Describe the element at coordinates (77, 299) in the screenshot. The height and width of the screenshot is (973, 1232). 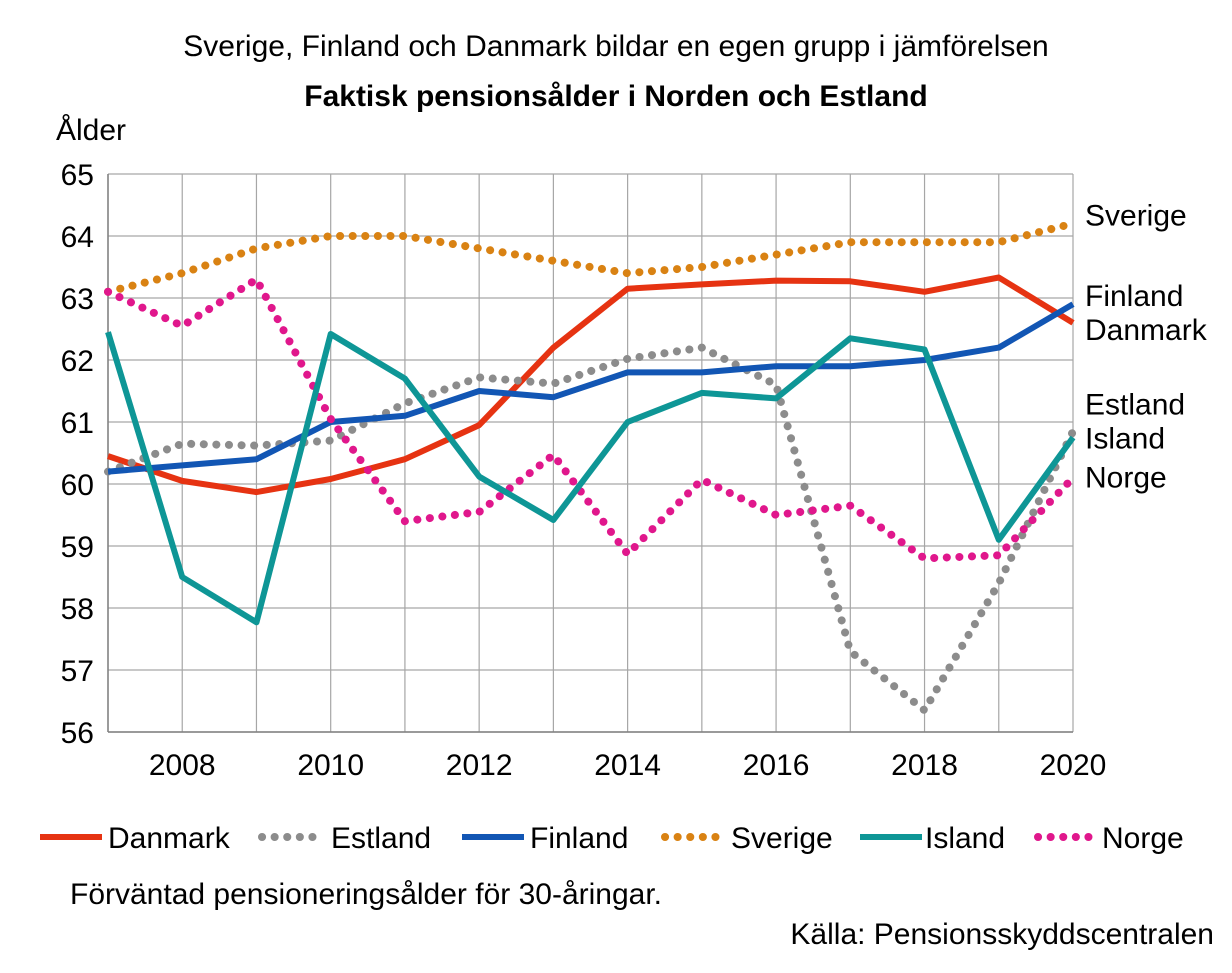
I see `y-tick-label: 63` at that location.